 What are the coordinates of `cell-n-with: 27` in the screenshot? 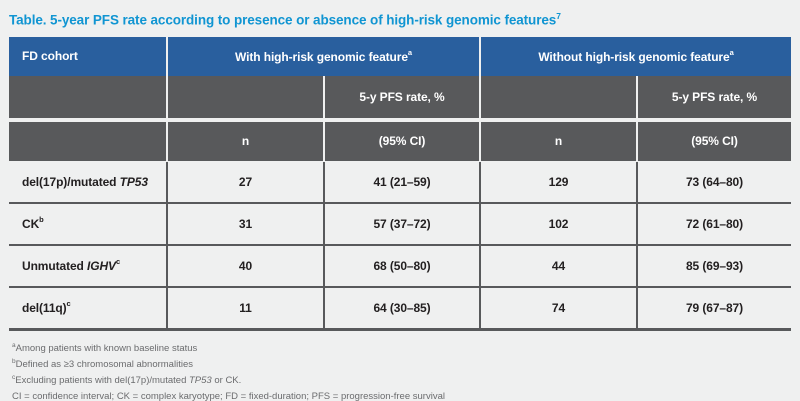 It's located at (245, 181).